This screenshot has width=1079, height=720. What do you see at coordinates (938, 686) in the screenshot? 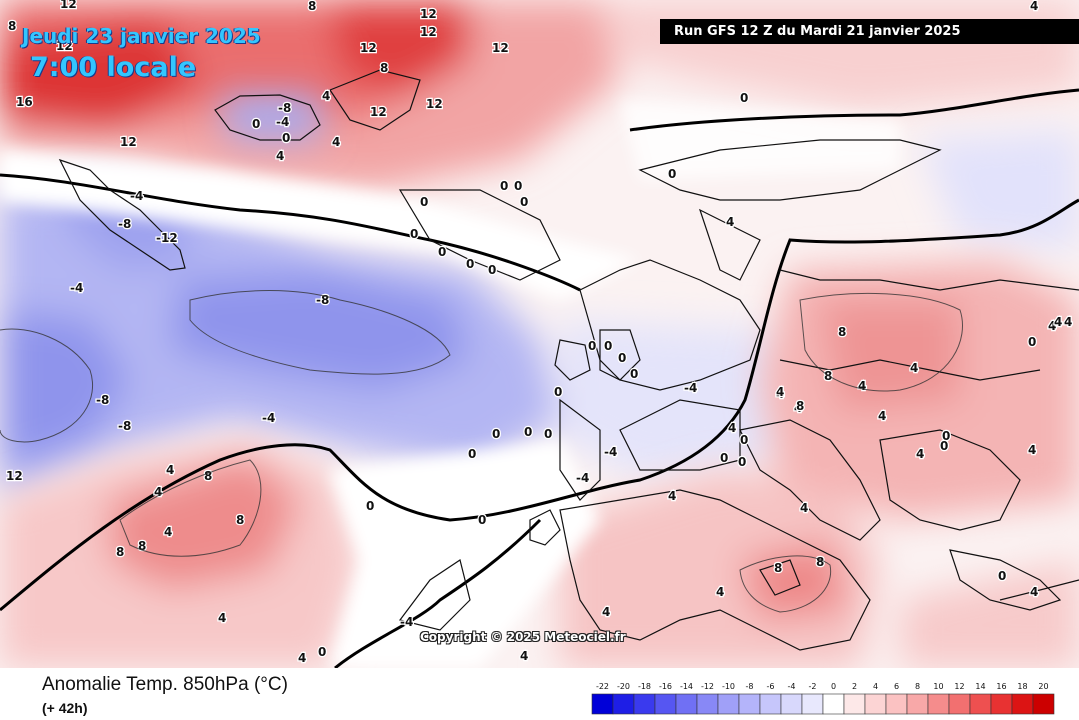
I see `legend-tick-label: 10` at bounding box center [938, 686].